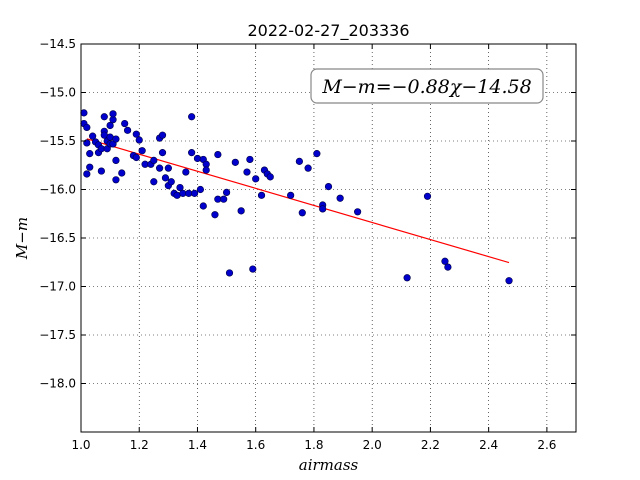 This screenshot has height=480, width=640. Describe the element at coordinates (139, 445) in the screenshot. I see `x-tick-label: 1.2` at that location.